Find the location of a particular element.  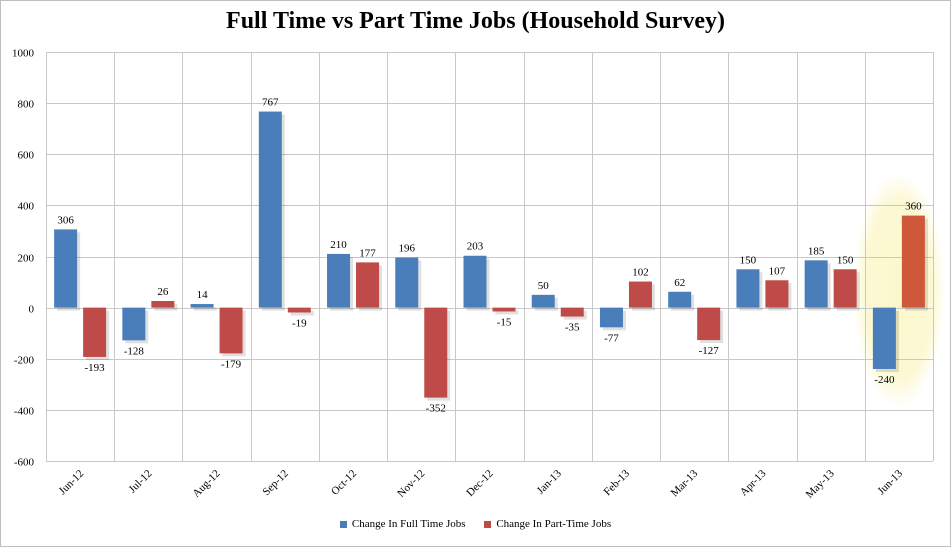

data-label-full-time: -77 is located at coordinates (611, 338).